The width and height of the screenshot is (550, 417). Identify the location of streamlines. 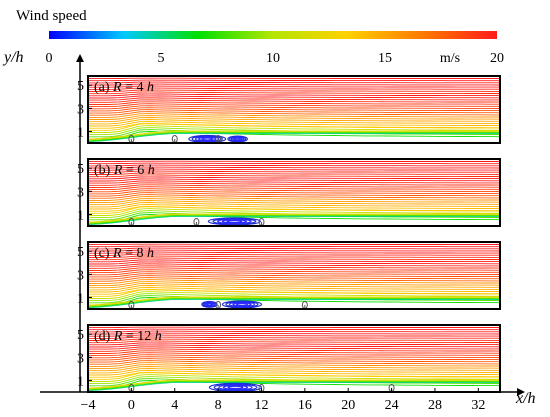
(294, 109).